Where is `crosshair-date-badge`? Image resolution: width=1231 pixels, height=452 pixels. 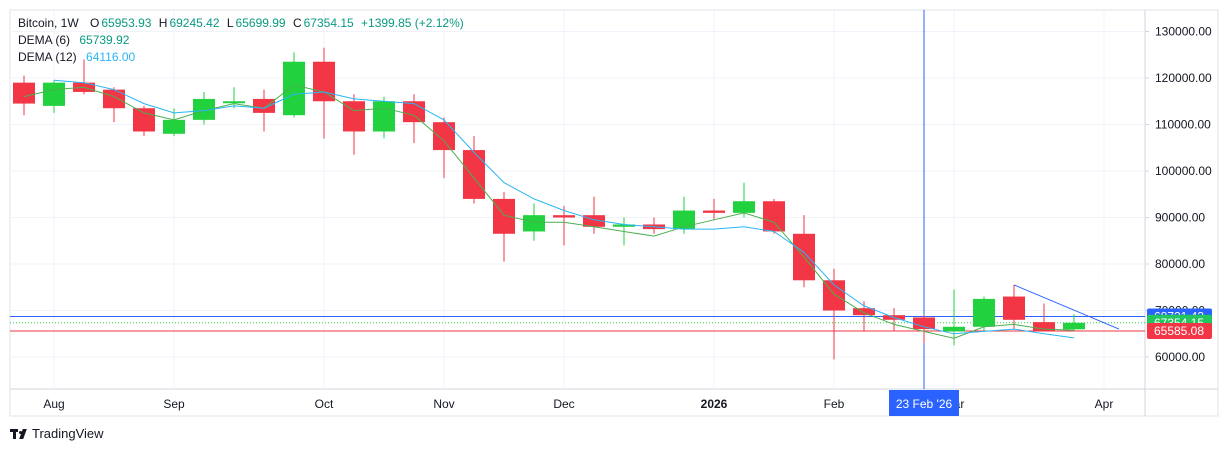 crosshair-date-badge is located at coordinates (924, 403).